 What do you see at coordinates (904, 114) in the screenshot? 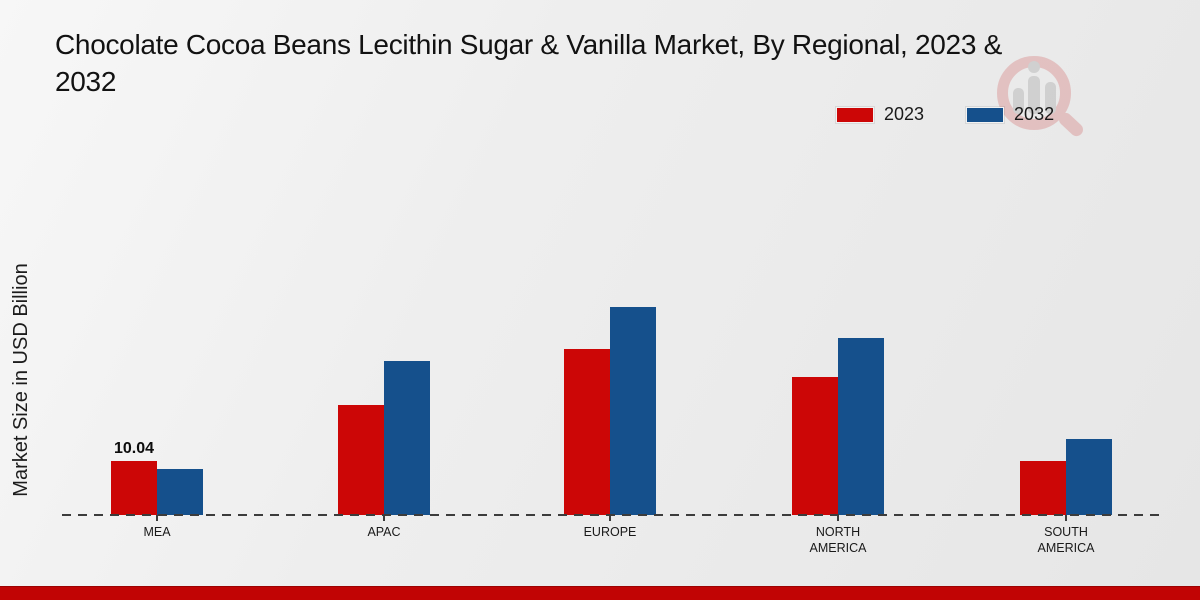
I see `legend-label-2023: 2023` at bounding box center [904, 114].